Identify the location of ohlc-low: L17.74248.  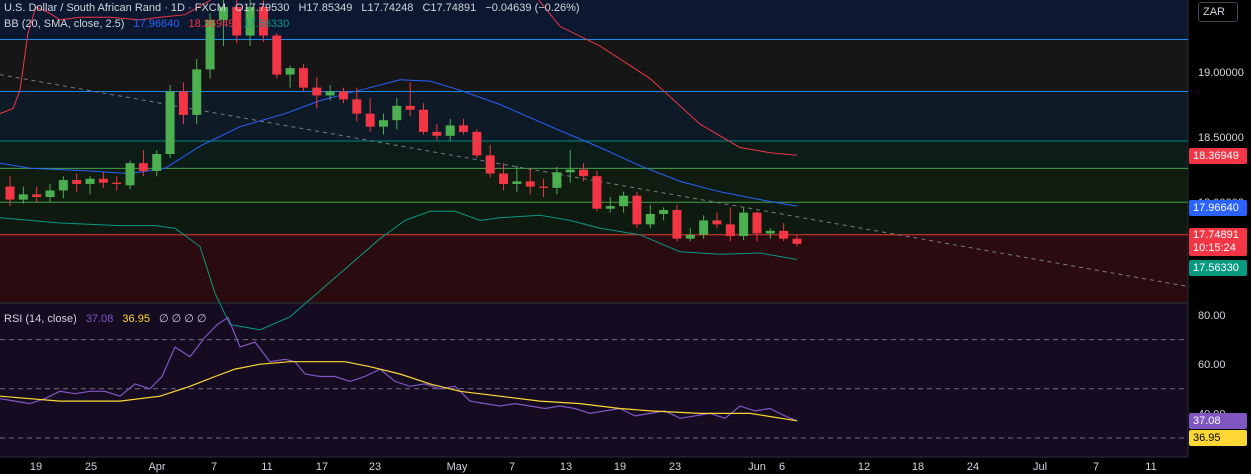
(387, 8).